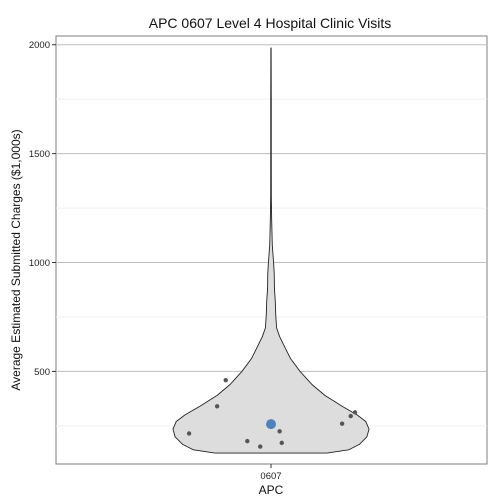 The height and width of the screenshot is (504, 504). I want to click on x-axis-label: APC, so click(271, 490).